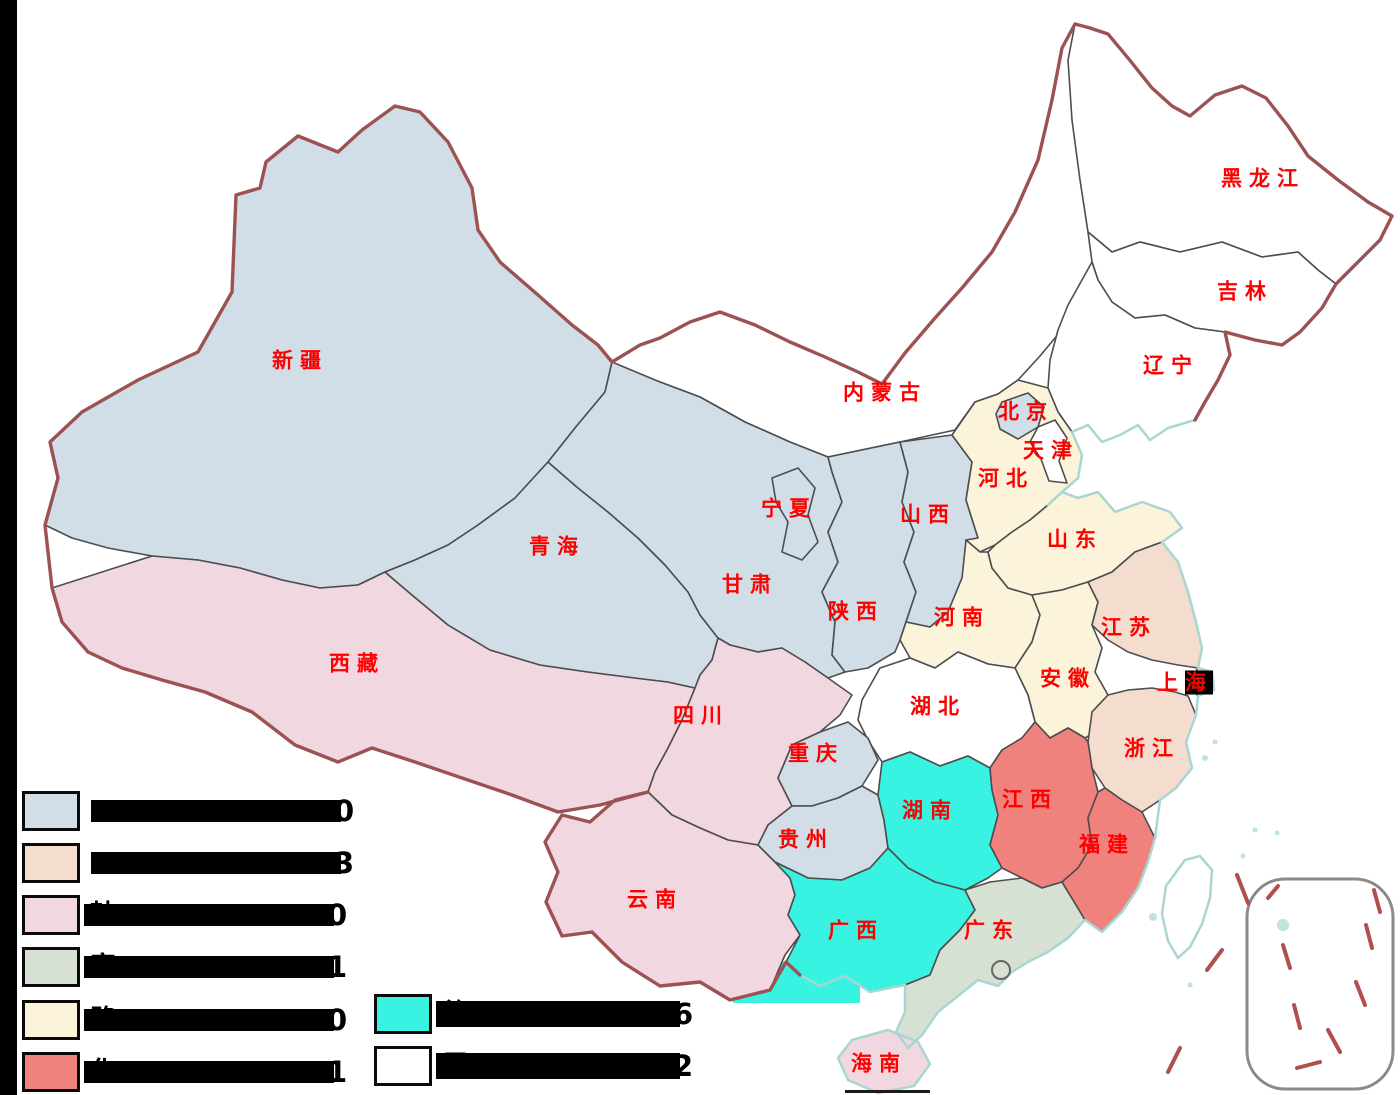 The width and height of the screenshot is (1400, 1095). Describe the element at coordinates (337, 1071) in the screenshot. I see `legend-suffix-6: 1` at that location.